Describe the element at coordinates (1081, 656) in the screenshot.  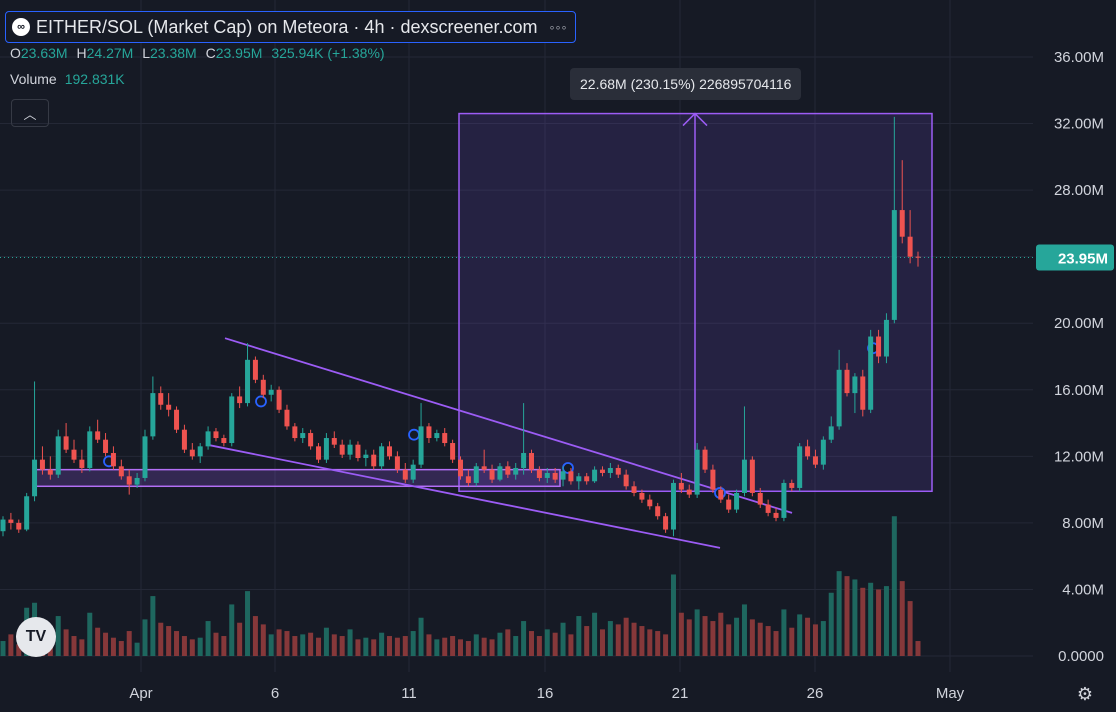
I see `y-tick-label: 0.0000` at that location.